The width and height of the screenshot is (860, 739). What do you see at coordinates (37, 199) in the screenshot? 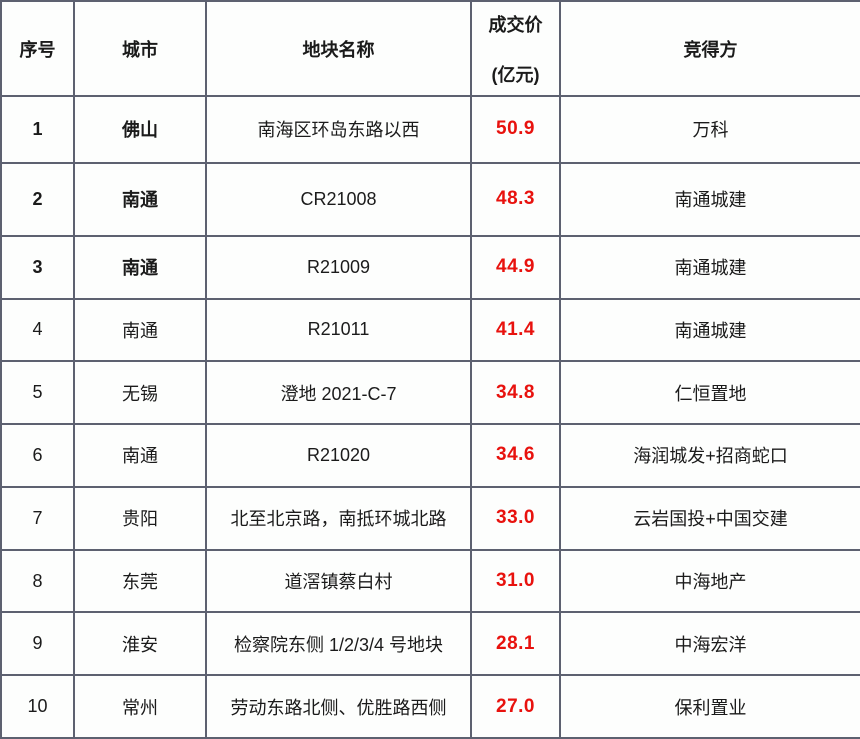
I see `index-cell: 2` at bounding box center [37, 199].